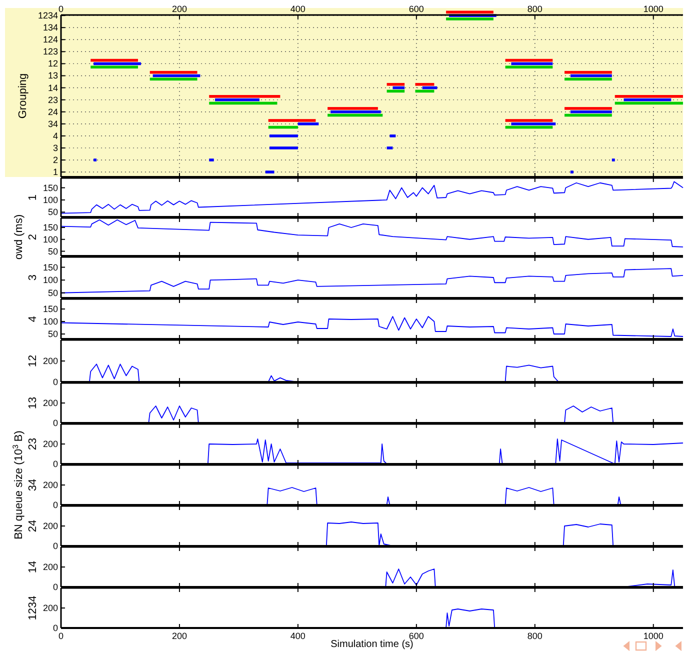 Image resolution: width=684 pixels, height=651 pixels. What do you see at coordinates (23, 96) in the screenshot?
I see `y-axis-title: Grouping` at bounding box center [23, 96].